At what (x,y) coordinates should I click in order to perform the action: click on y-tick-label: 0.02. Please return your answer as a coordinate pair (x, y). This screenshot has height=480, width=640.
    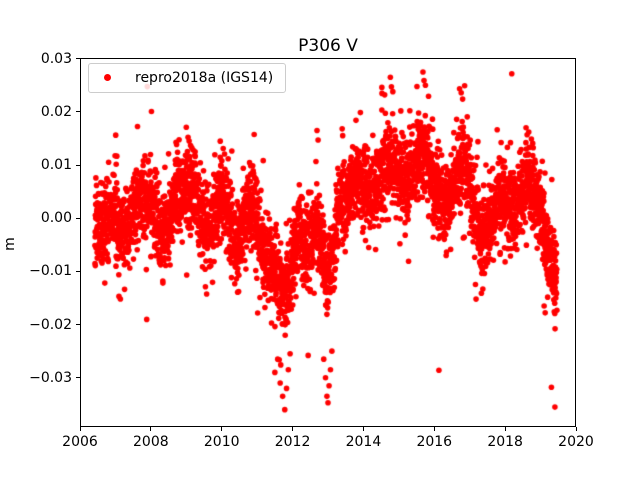
    Looking at the image, I should click on (56, 111).